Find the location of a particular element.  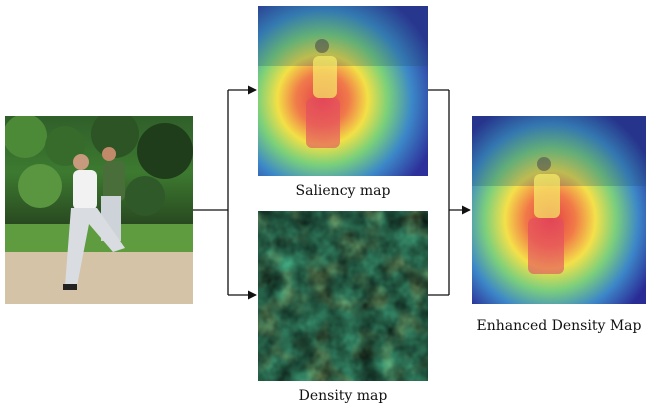

input-photo is located at coordinates (99, 210).